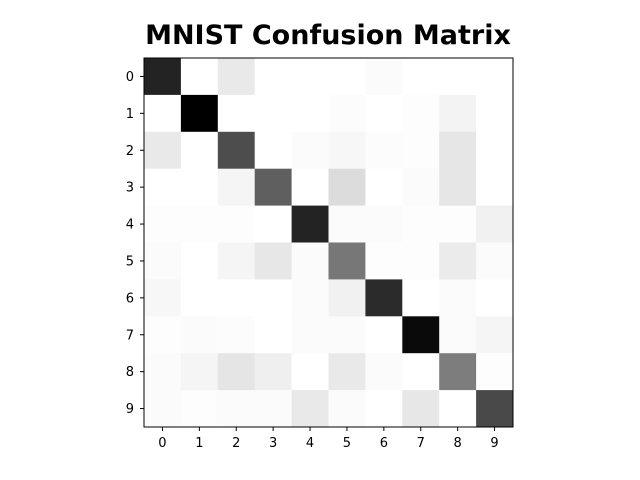  I want to click on heatmap-cell-r6-c5, so click(347, 298).